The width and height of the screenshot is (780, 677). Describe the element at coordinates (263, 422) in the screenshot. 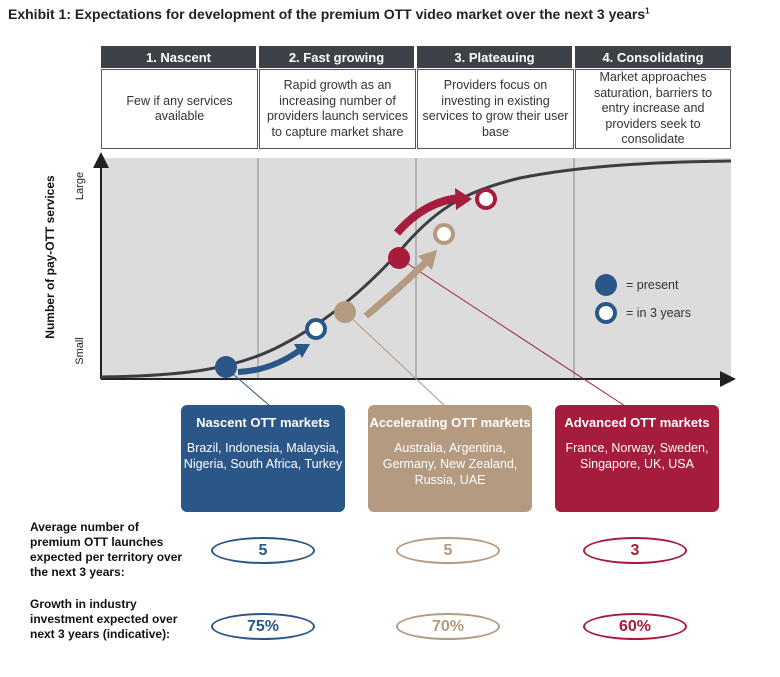

I see `market-box-title: Nascent OTT markets` at that location.